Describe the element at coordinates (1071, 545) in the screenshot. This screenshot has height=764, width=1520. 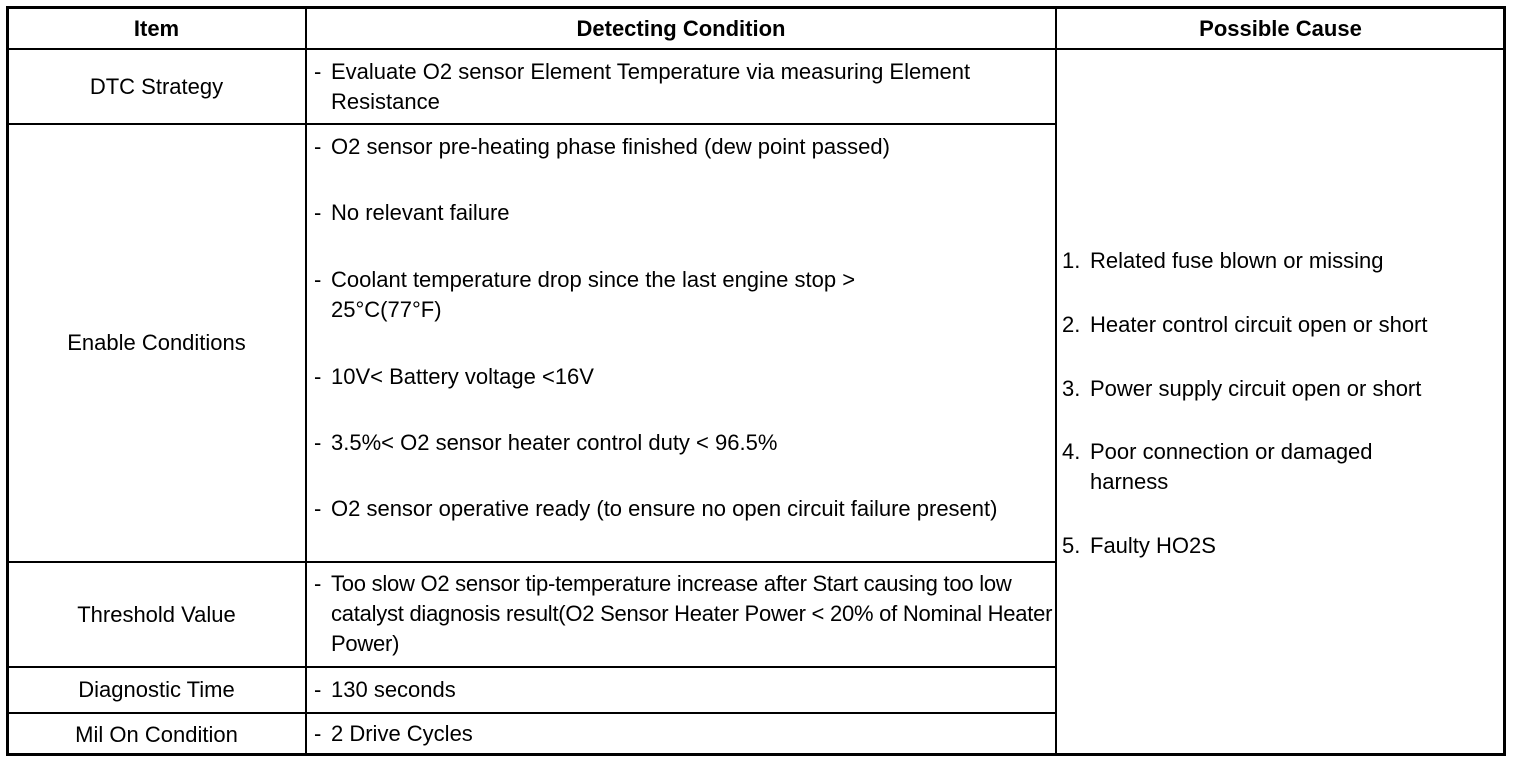
I see `cause-number: 5.` at that location.